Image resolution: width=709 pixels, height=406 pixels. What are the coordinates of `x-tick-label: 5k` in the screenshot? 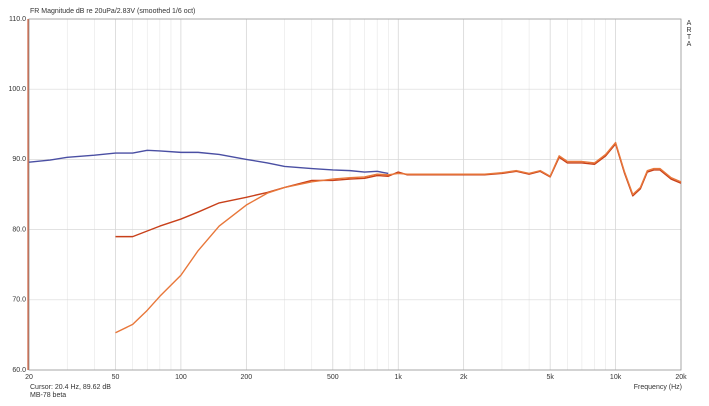 It's located at (550, 377).